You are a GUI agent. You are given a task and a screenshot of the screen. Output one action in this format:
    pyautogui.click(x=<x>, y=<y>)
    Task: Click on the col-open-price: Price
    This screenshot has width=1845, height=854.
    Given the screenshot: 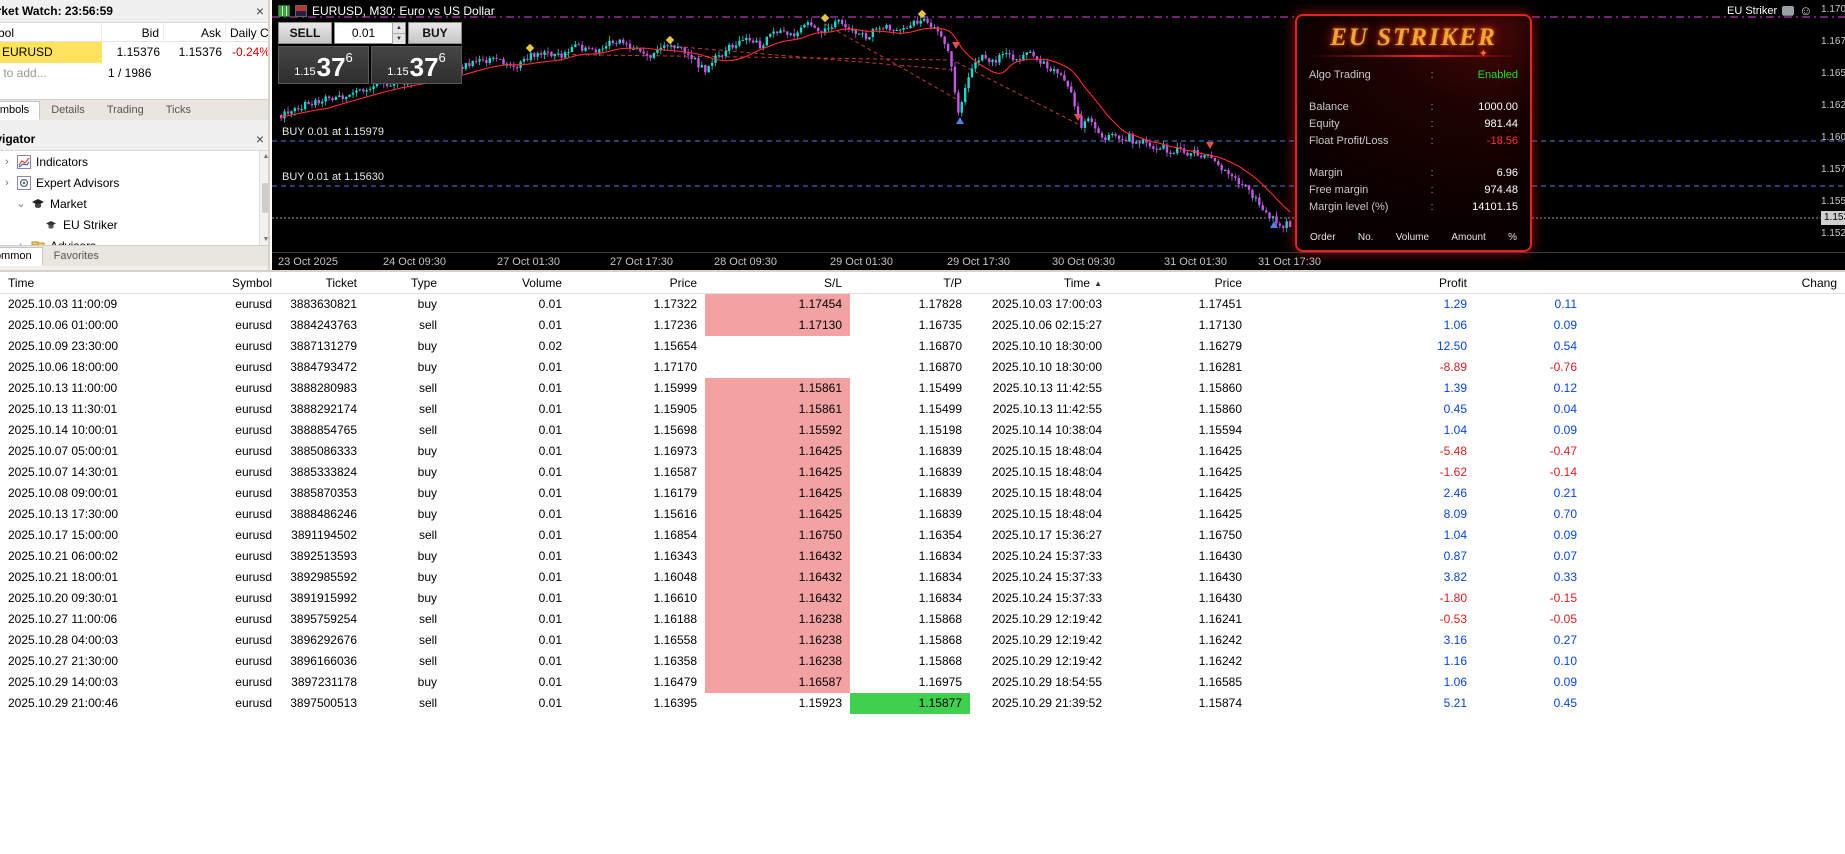 What is the action you would take?
    pyautogui.click(x=683, y=283)
    